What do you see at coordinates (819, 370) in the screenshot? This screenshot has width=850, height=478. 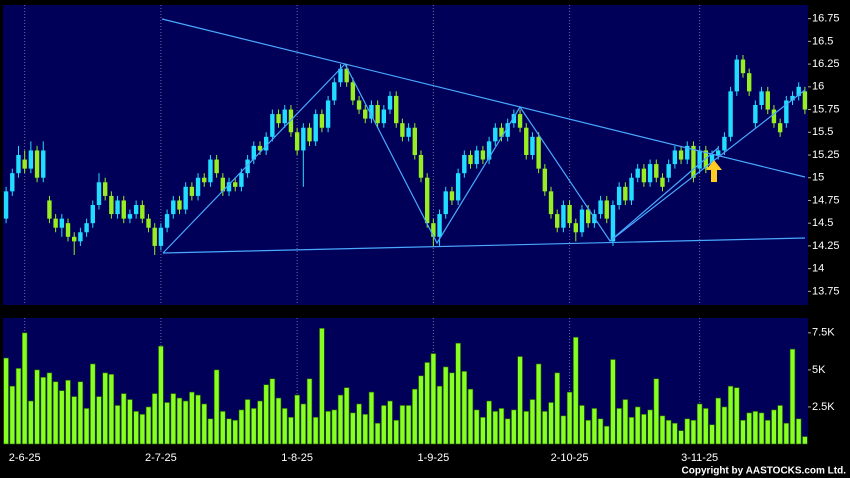 I see `y-tick-label: 5K` at bounding box center [819, 370].